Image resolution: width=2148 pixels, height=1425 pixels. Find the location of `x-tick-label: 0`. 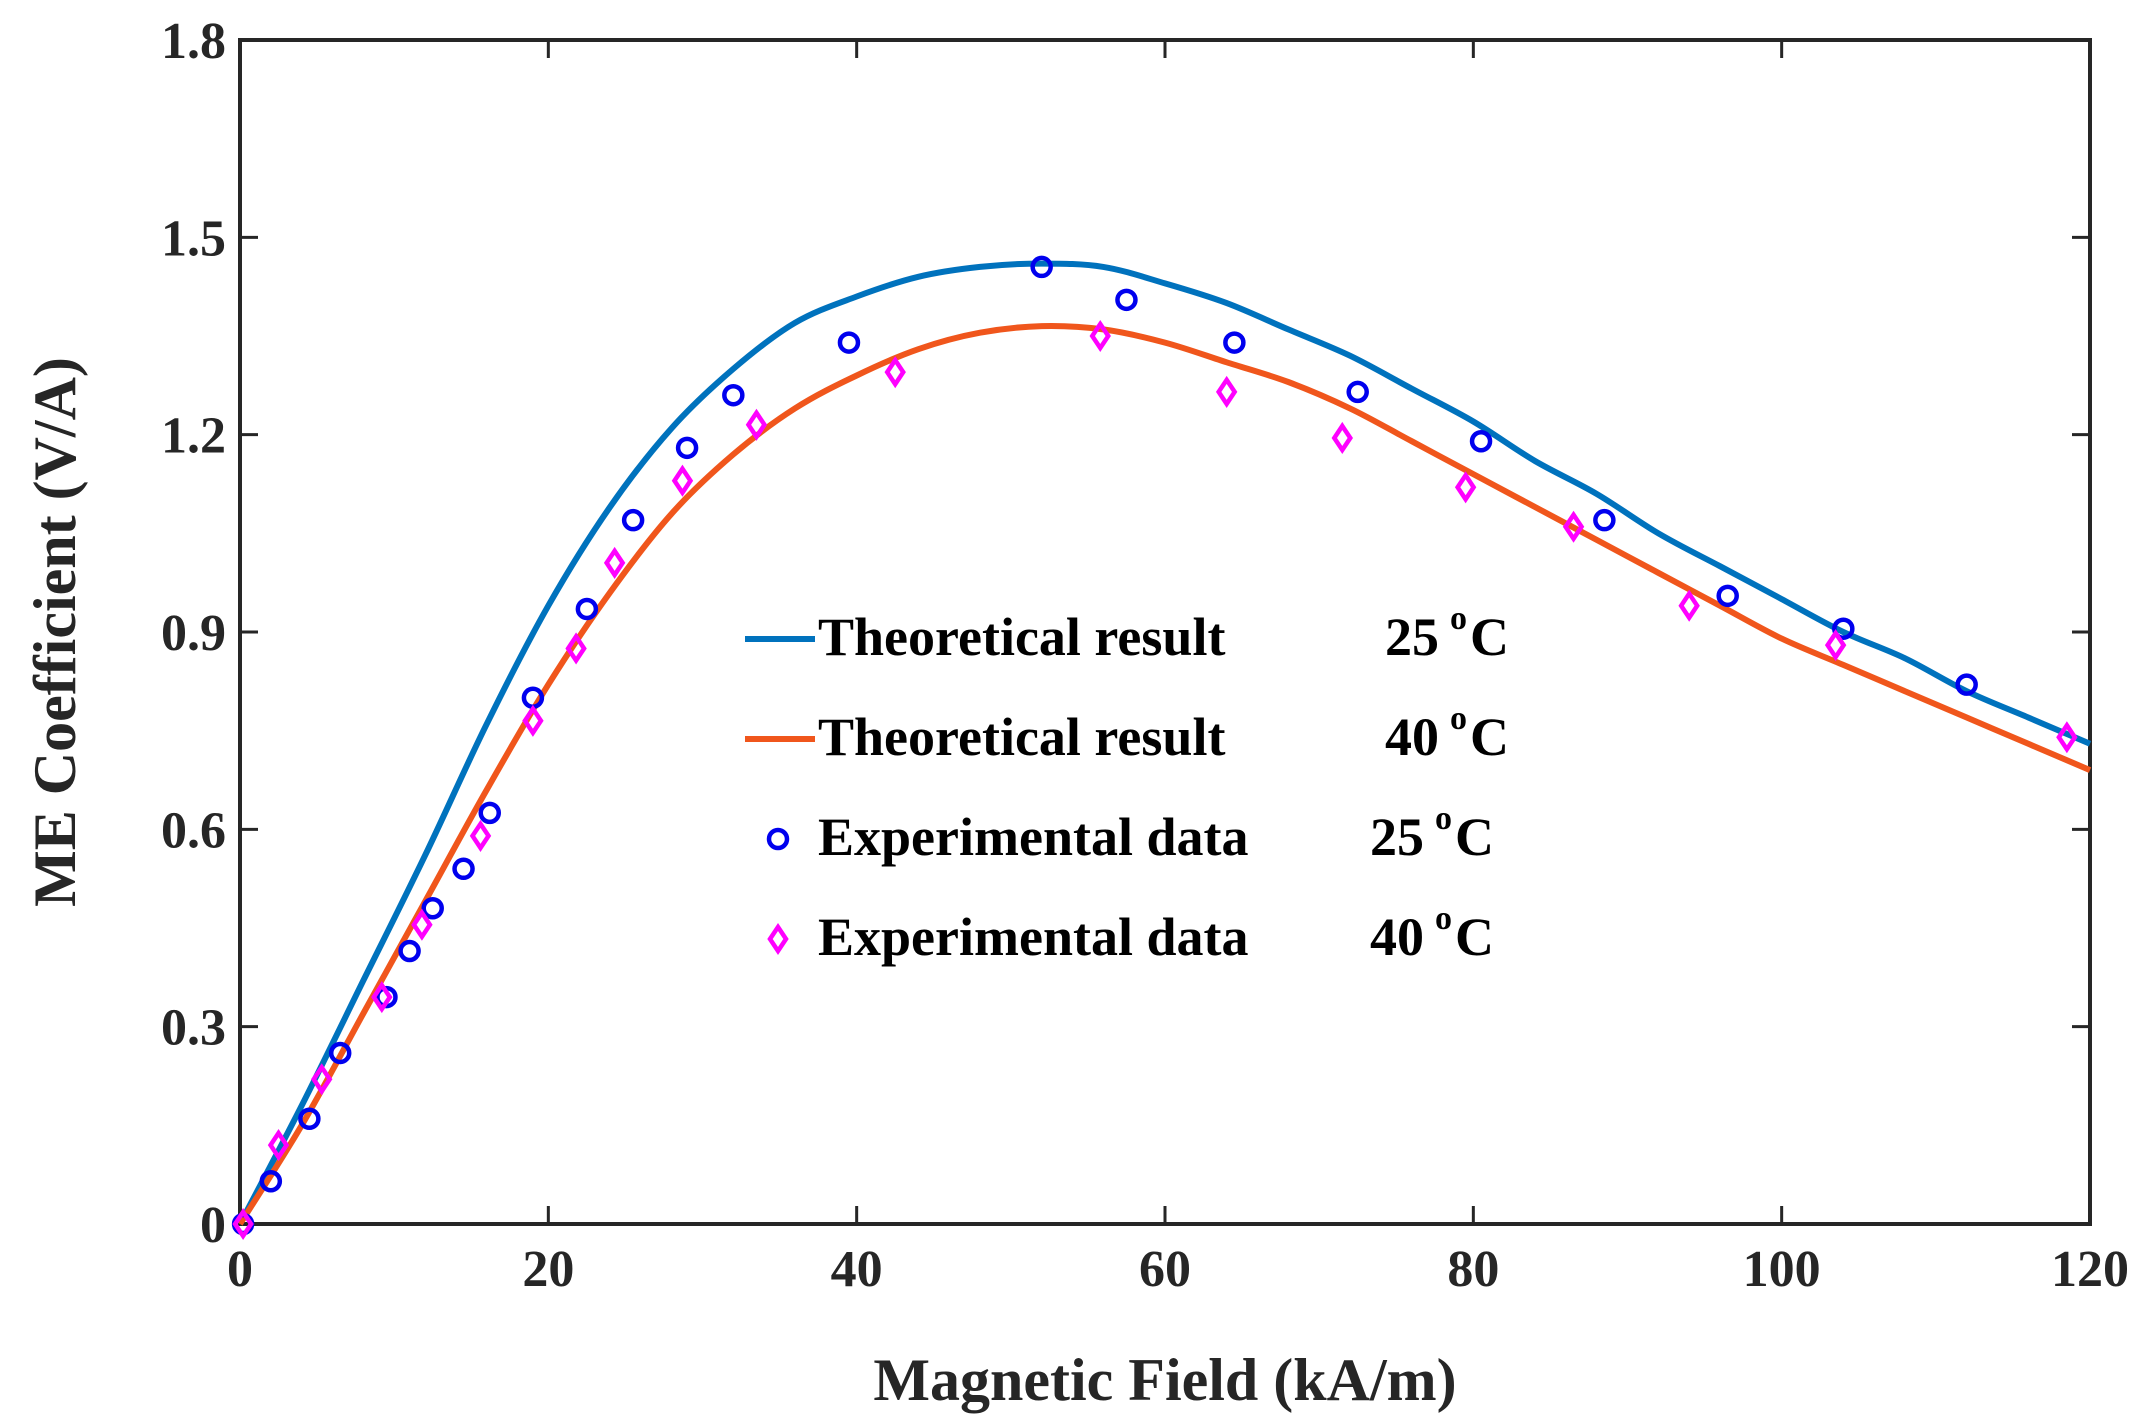

x-tick-label: 0 is located at coordinates (240, 1269).